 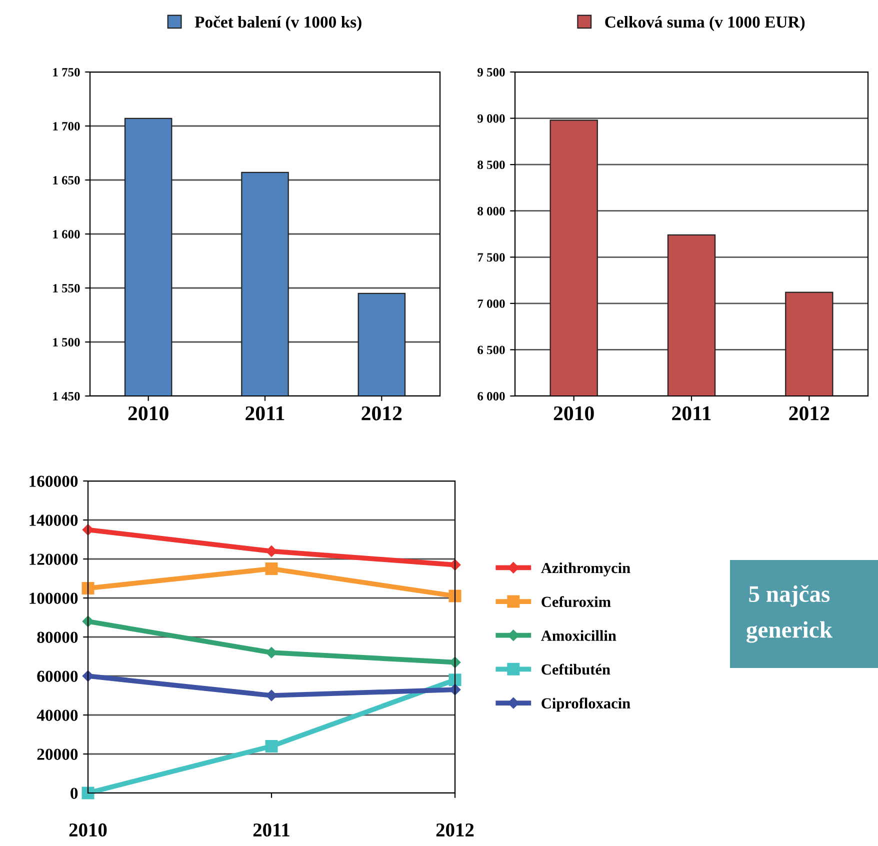 What do you see at coordinates (576, 602) in the screenshot?
I see `legend-label: Cefuroxim` at bounding box center [576, 602].